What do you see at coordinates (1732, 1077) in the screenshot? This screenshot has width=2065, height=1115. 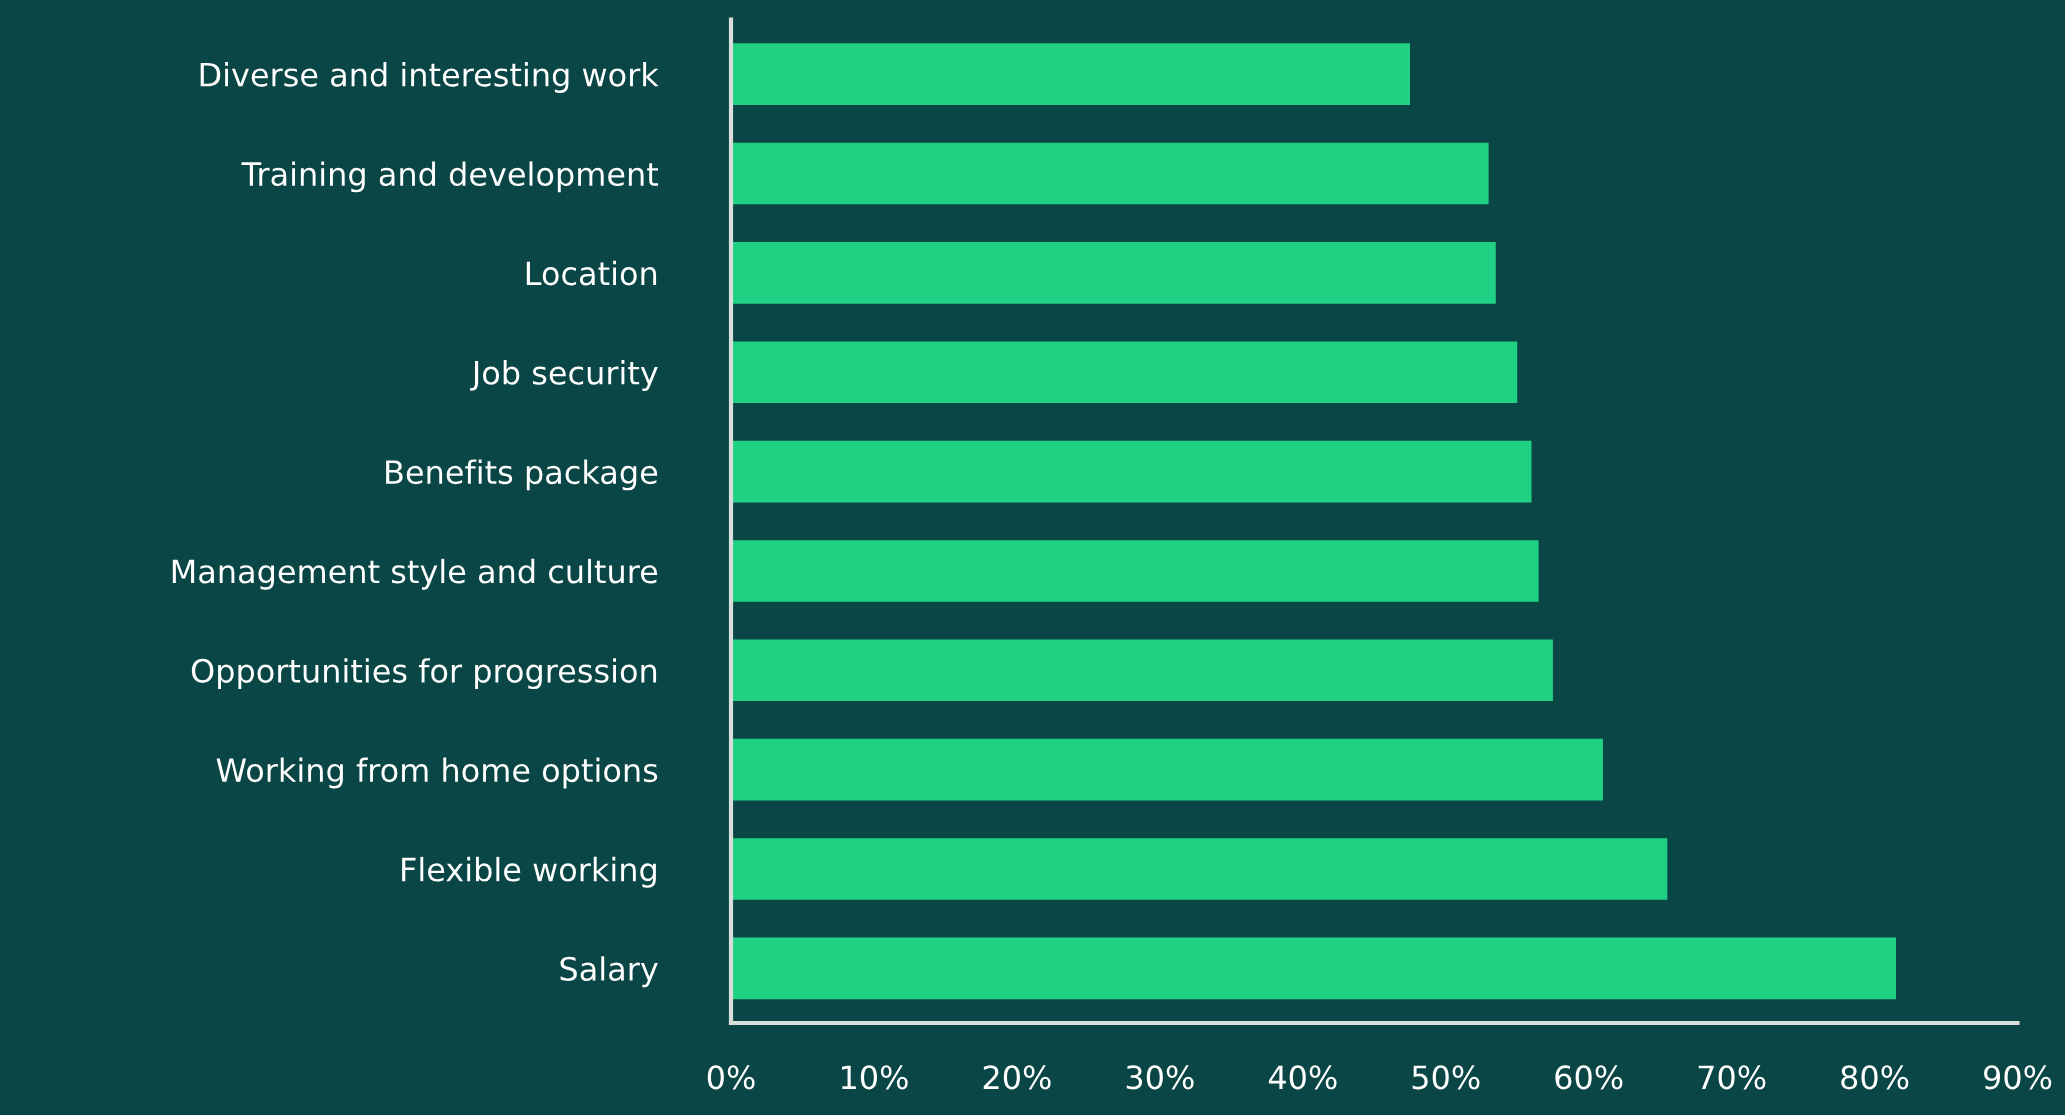 I see `x-tick-label: 70%` at bounding box center [1732, 1077].